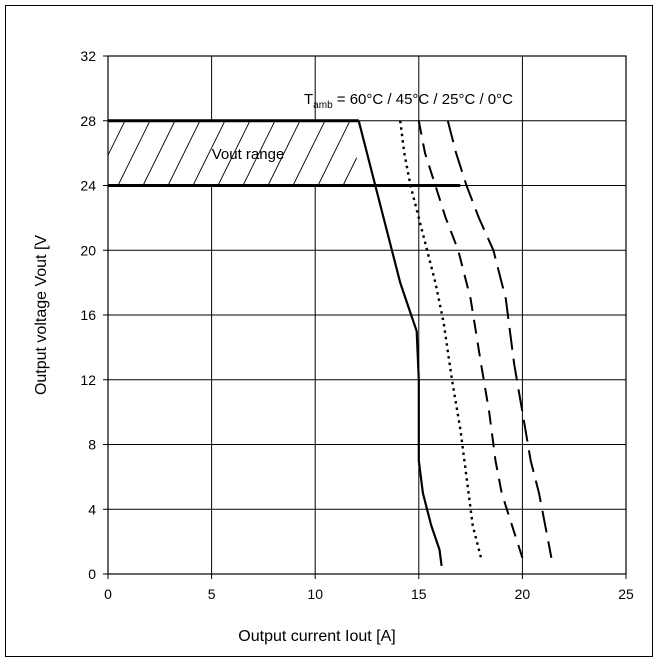 This screenshot has height=664, width=660. I want to click on y-tick-label: 12, so click(88, 380).